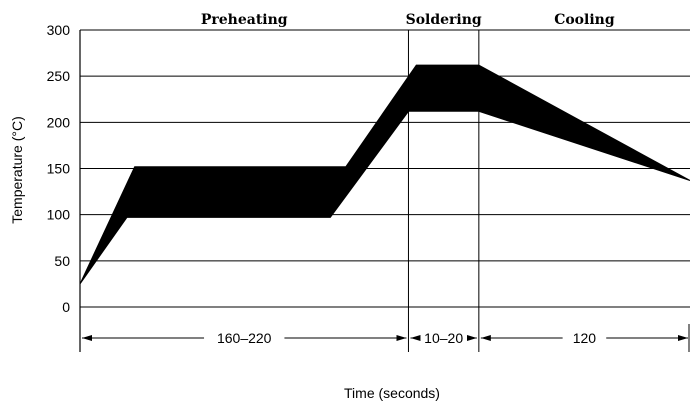 The height and width of the screenshot is (401, 690). I want to click on y-tick-label-300: 300, so click(59, 30).